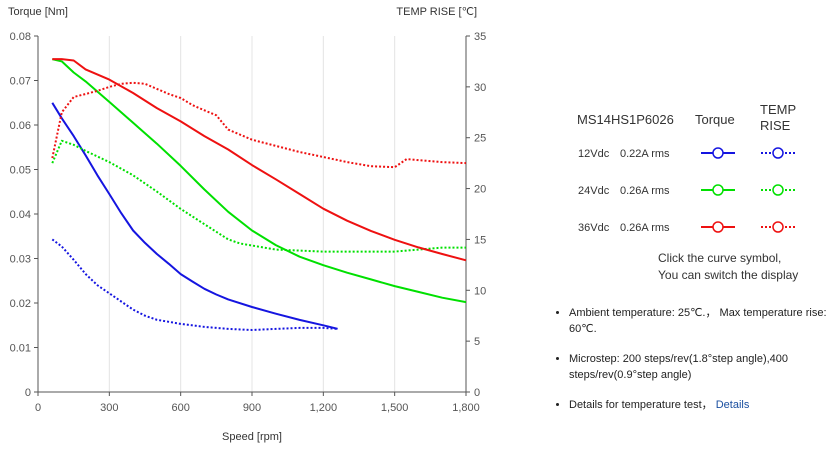 Image resolution: width=827 pixels, height=450 pixels. I want to click on y-left-tick-label: 0.05, so click(20, 171).